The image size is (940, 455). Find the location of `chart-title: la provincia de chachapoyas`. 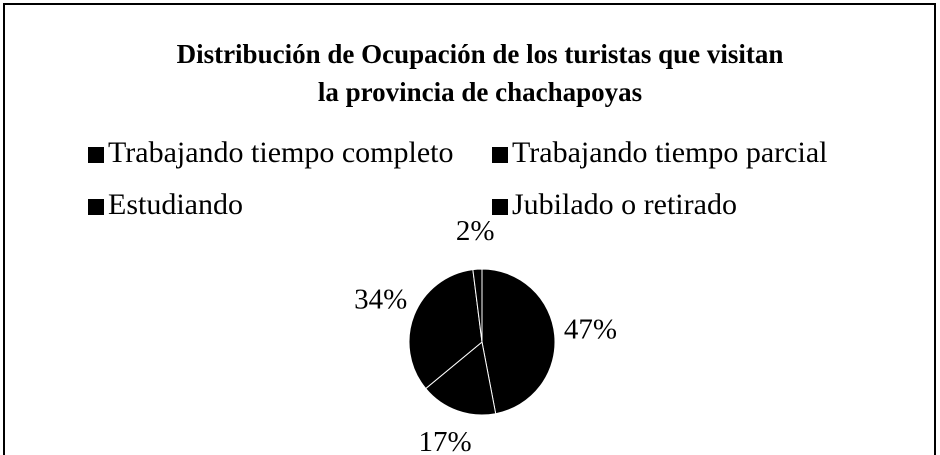

chart-title: la provincia de chachapoyas is located at coordinates (480, 92).